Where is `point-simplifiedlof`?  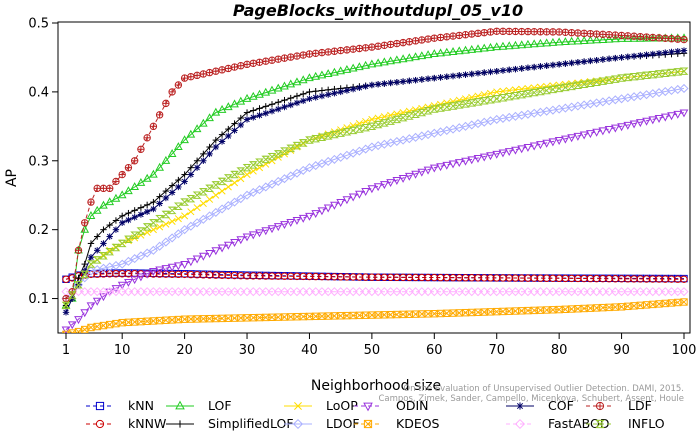
point-simplifiedlof is located at coordinates (284, 100).